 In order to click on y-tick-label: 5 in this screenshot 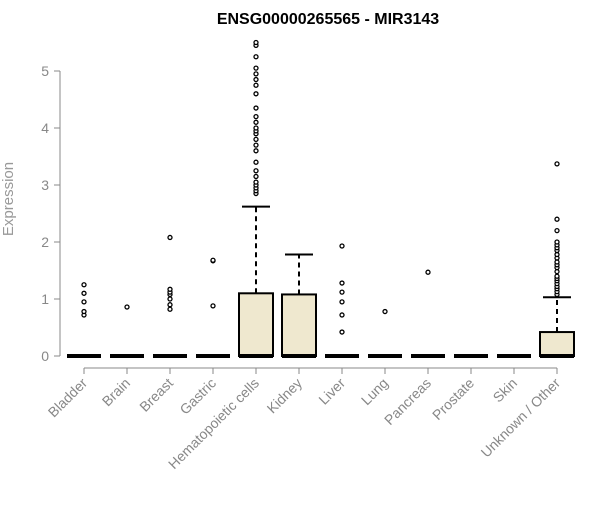, I will do `click(45, 71)`.